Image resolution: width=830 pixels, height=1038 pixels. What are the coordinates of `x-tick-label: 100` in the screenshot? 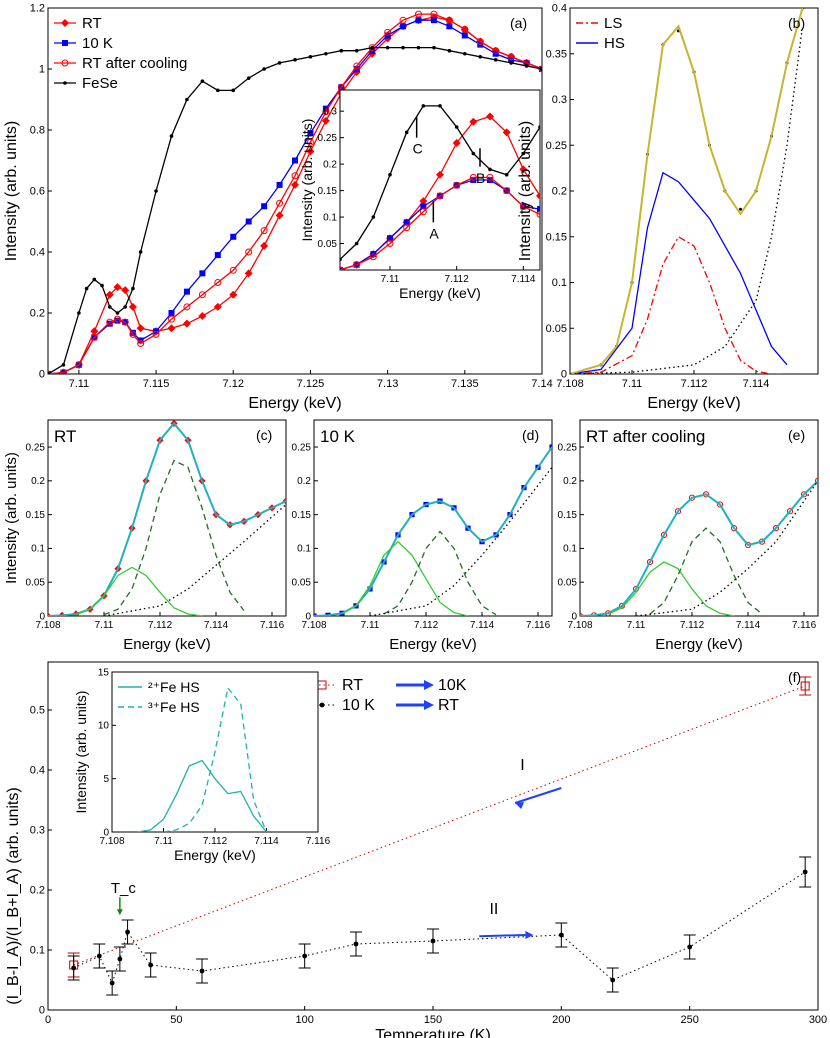 It's located at (304, 1020).